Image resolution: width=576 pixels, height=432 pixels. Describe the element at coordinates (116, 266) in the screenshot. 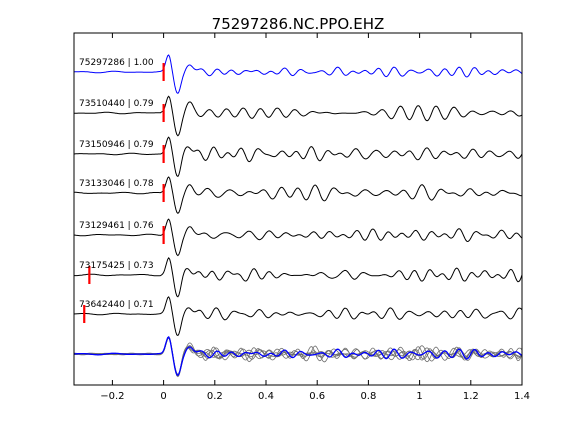

I see `trace-label: 73175425 | 0.73` at that location.